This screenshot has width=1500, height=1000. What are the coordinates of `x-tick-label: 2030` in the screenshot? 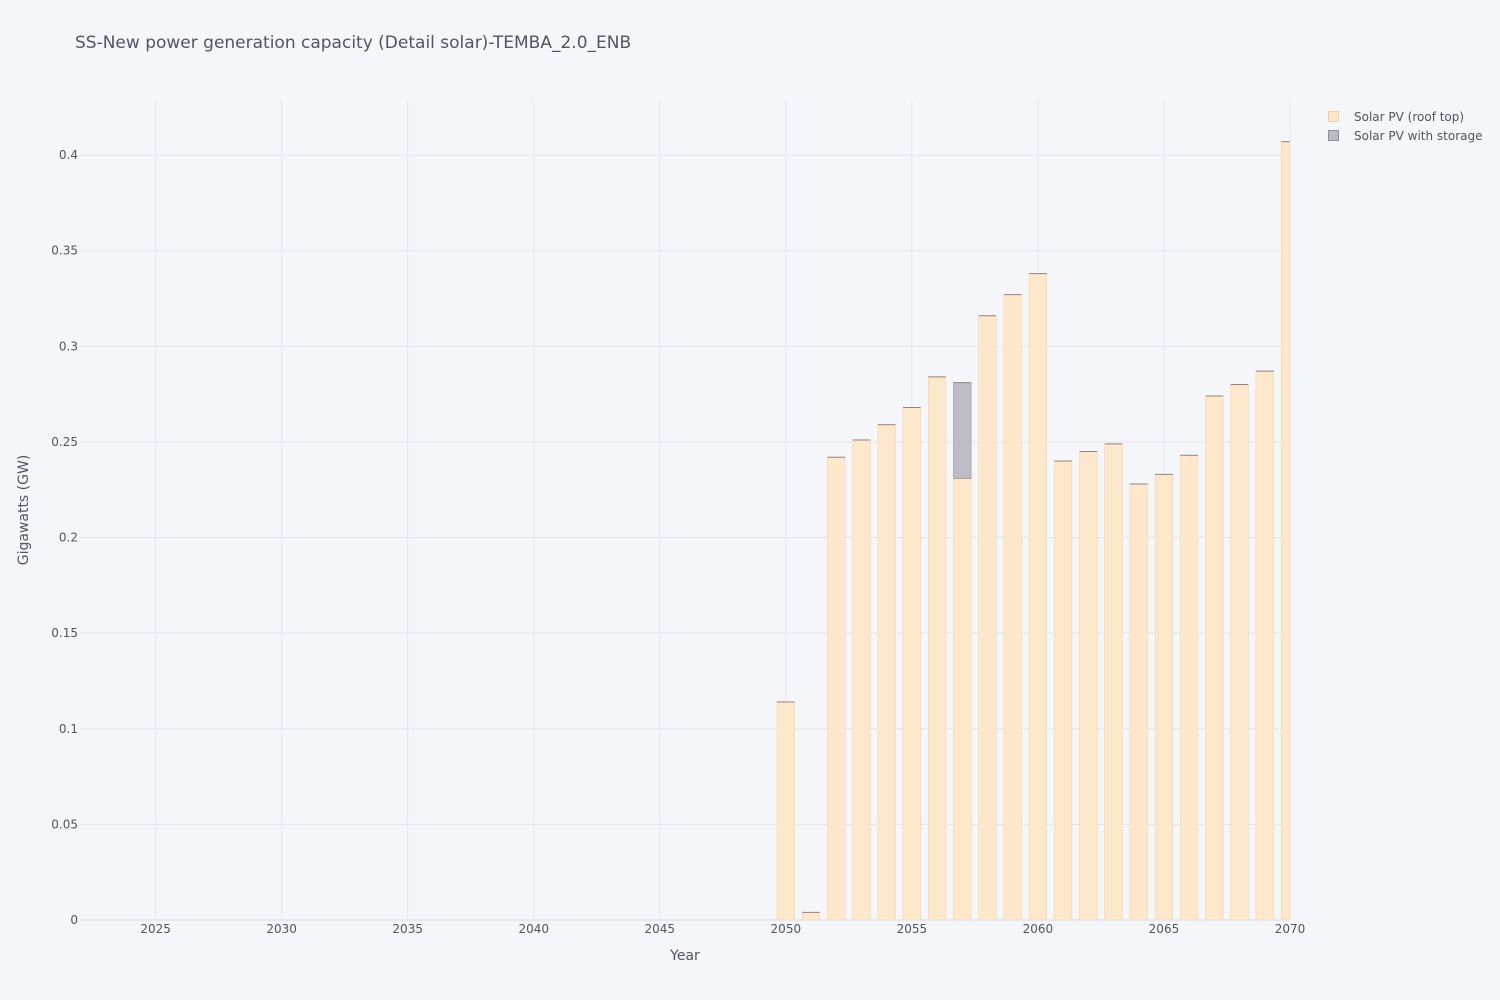 It's located at (281, 929).